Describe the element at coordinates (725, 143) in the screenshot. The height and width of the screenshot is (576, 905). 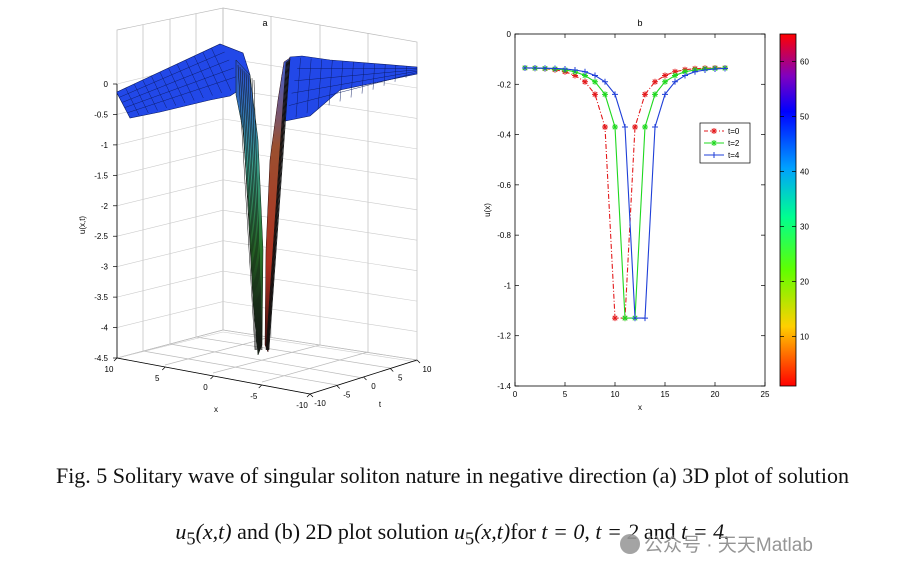
I see `panel-b-legend: t=0 t=2 t=4` at that location.